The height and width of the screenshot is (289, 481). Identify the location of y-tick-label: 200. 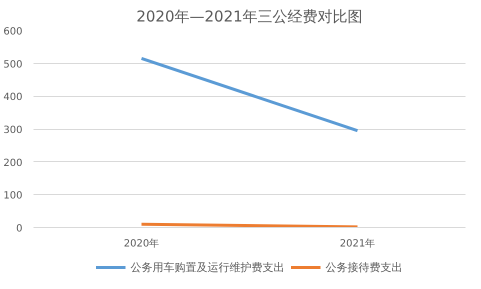
(13, 163).